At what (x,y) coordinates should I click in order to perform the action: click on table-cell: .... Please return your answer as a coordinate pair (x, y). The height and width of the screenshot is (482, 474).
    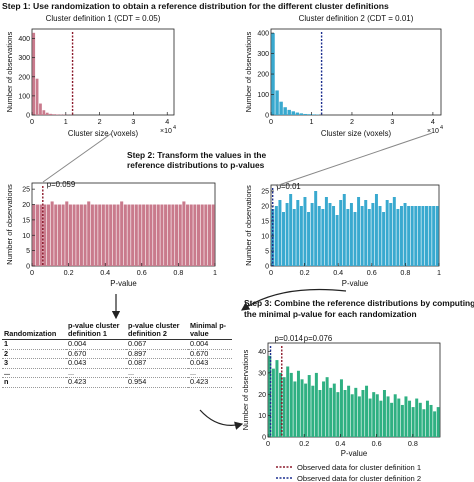
    Looking at the image, I should click on (157, 373).